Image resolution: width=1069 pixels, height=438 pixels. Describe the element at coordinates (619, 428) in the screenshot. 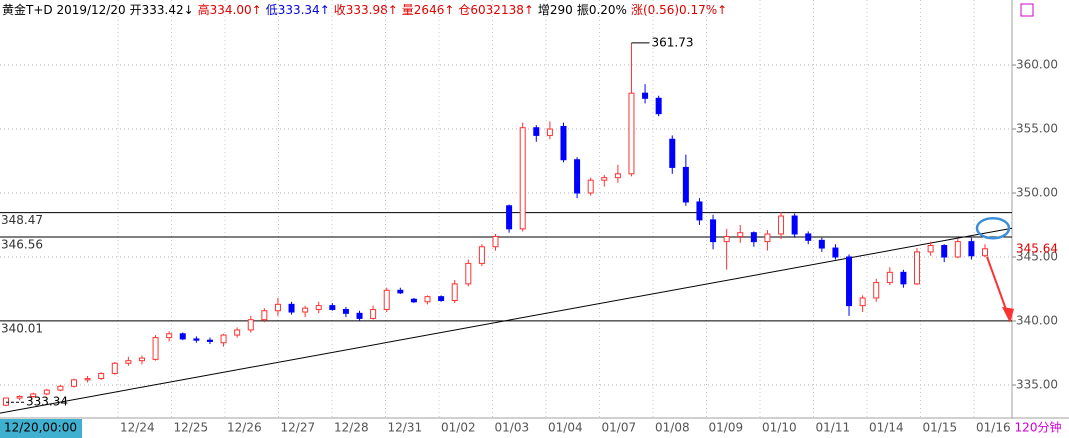

I see `x-tick-label: 01/07` at that location.